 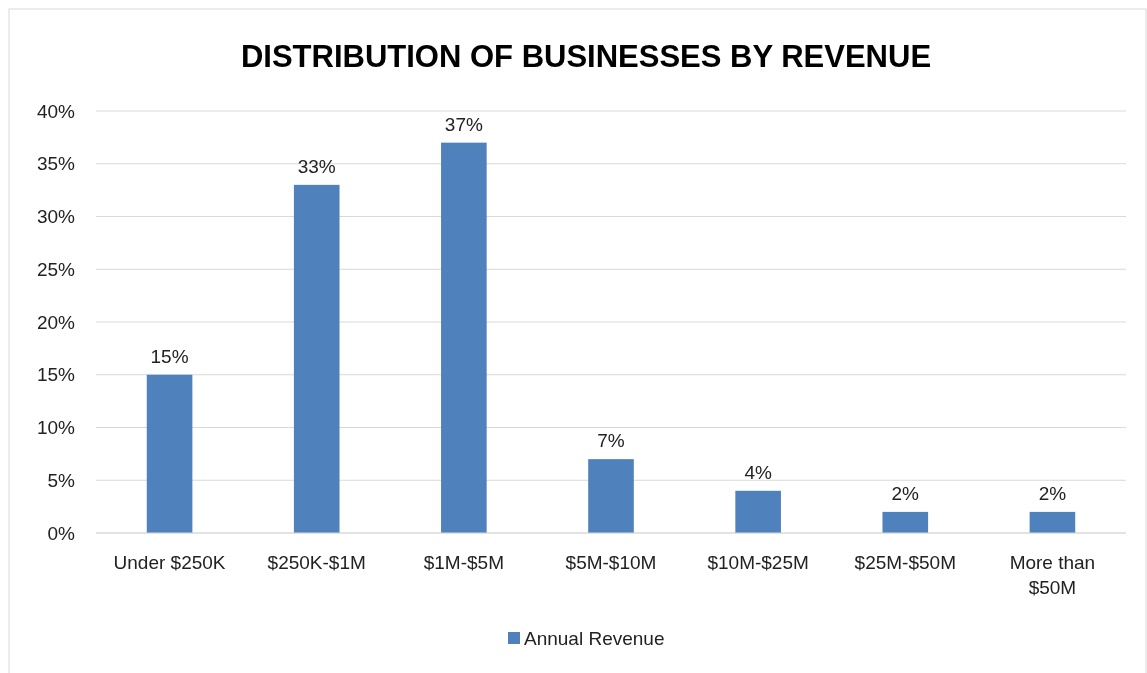 What do you see at coordinates (1052, 575) in the screenshot?
I see `x-tick-label: More than $50M` at bounding box center [1052, 575].